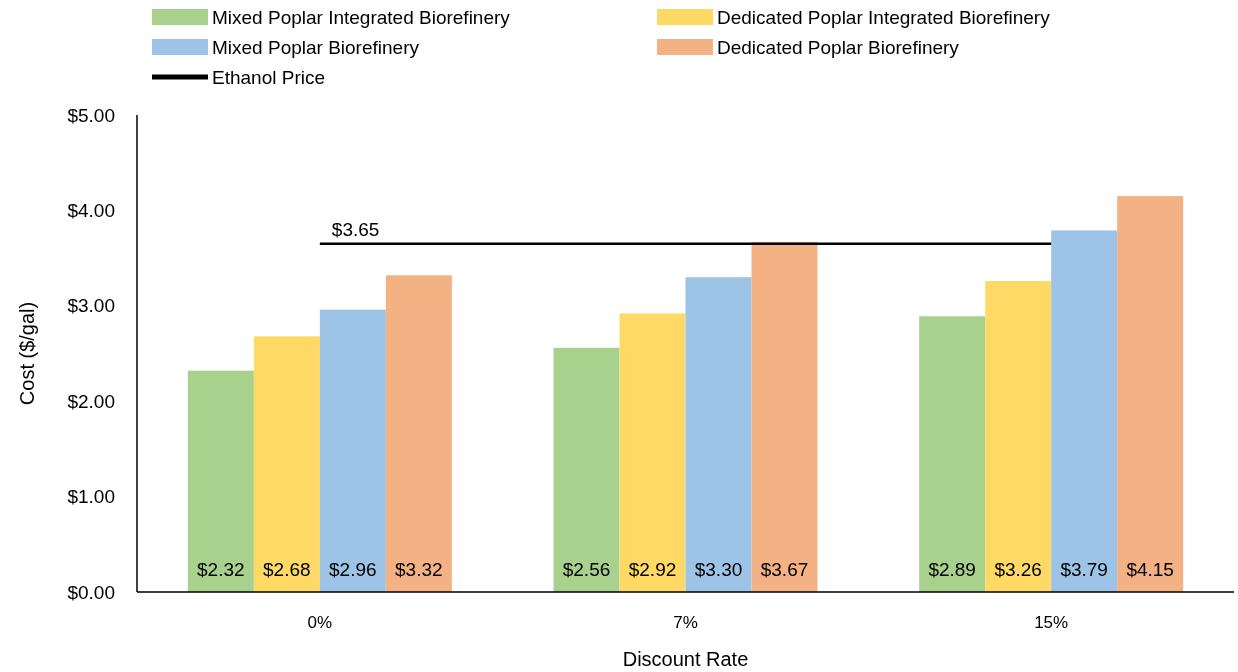 This screenshot has height=672, width=1238. What do you see at coordinates (355, 229) in the screenshot?
I see `annotation: $3.65` at bounding box center [355, 229].